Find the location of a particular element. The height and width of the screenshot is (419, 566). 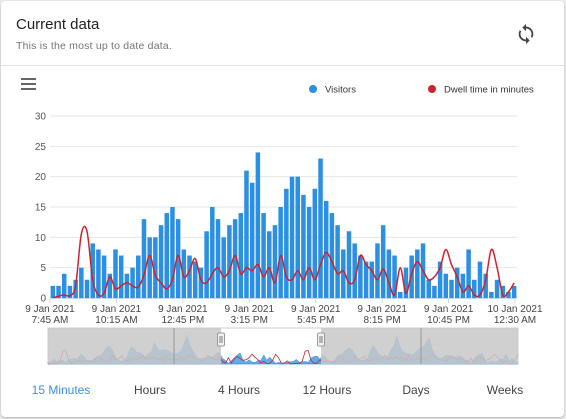

legend-label: Dwell time in minutes is located at coordinates (489, 90).